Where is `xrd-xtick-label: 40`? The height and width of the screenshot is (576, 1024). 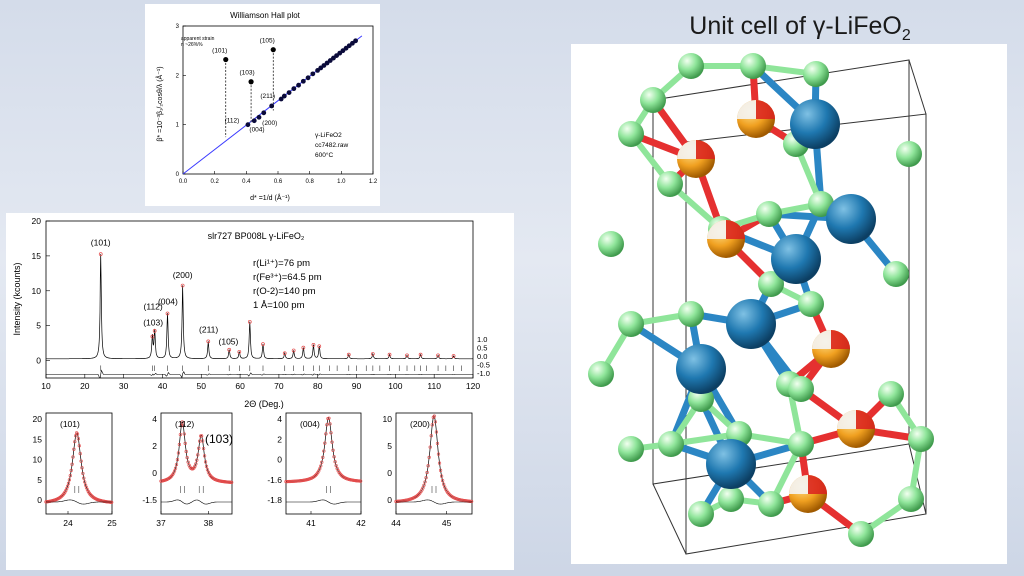
xrd-xtick-label: 40 is located at coordinates (163, 386).